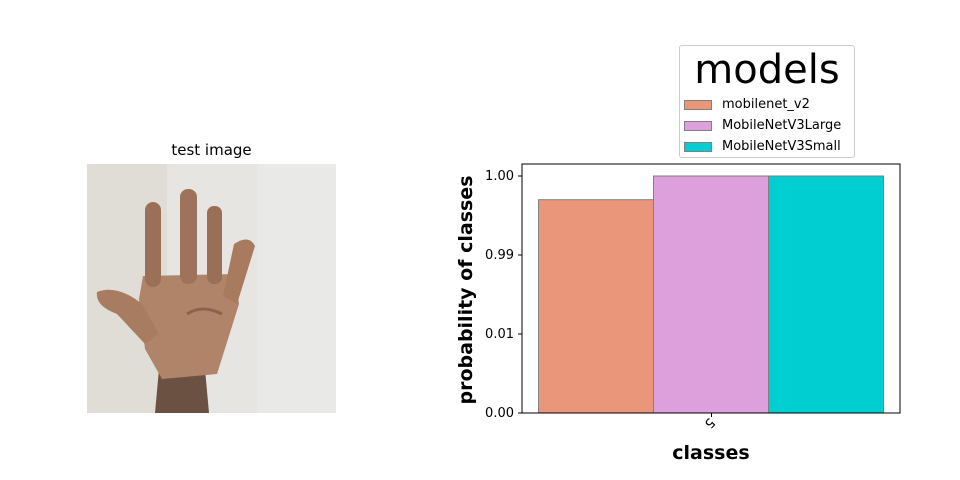 This screenshot has width=960, height=480. I want to click on legend-item: mobilenet_v2, so click(747, 105).